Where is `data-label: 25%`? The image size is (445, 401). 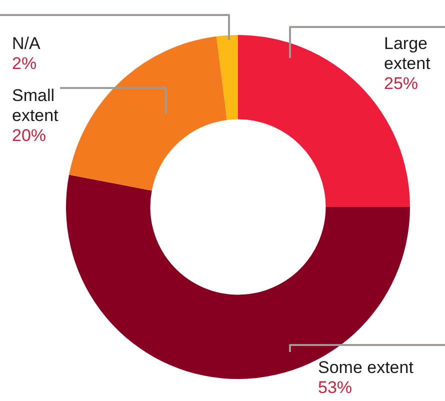 data-label: 25% is located at coordinates (401, 84).